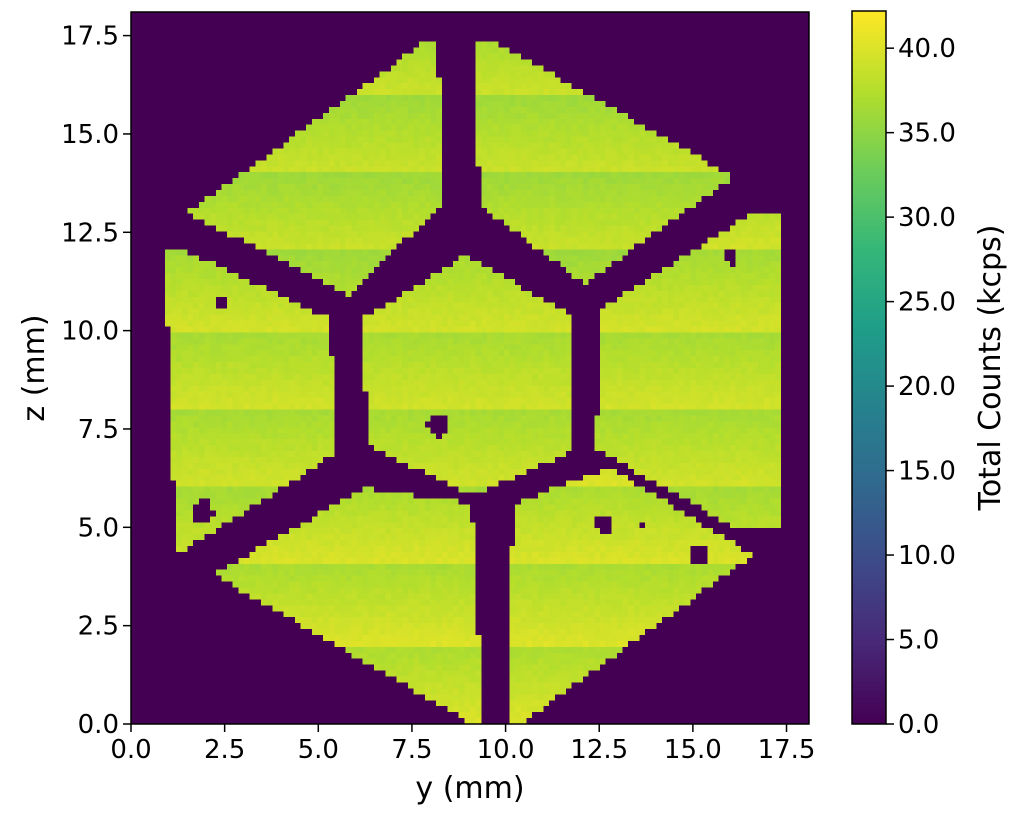  What do you see at coordinates (318, 750) in the screenshot?
I see `x-tick-label: 5.0` at bounding box center [318, 750].